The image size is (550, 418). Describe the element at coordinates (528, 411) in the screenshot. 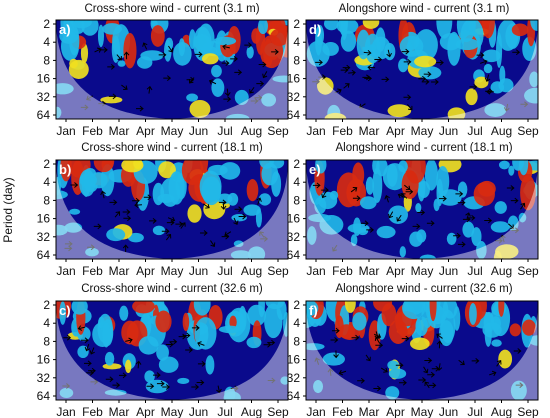

I see `x-tick-label: Sep` at that location.